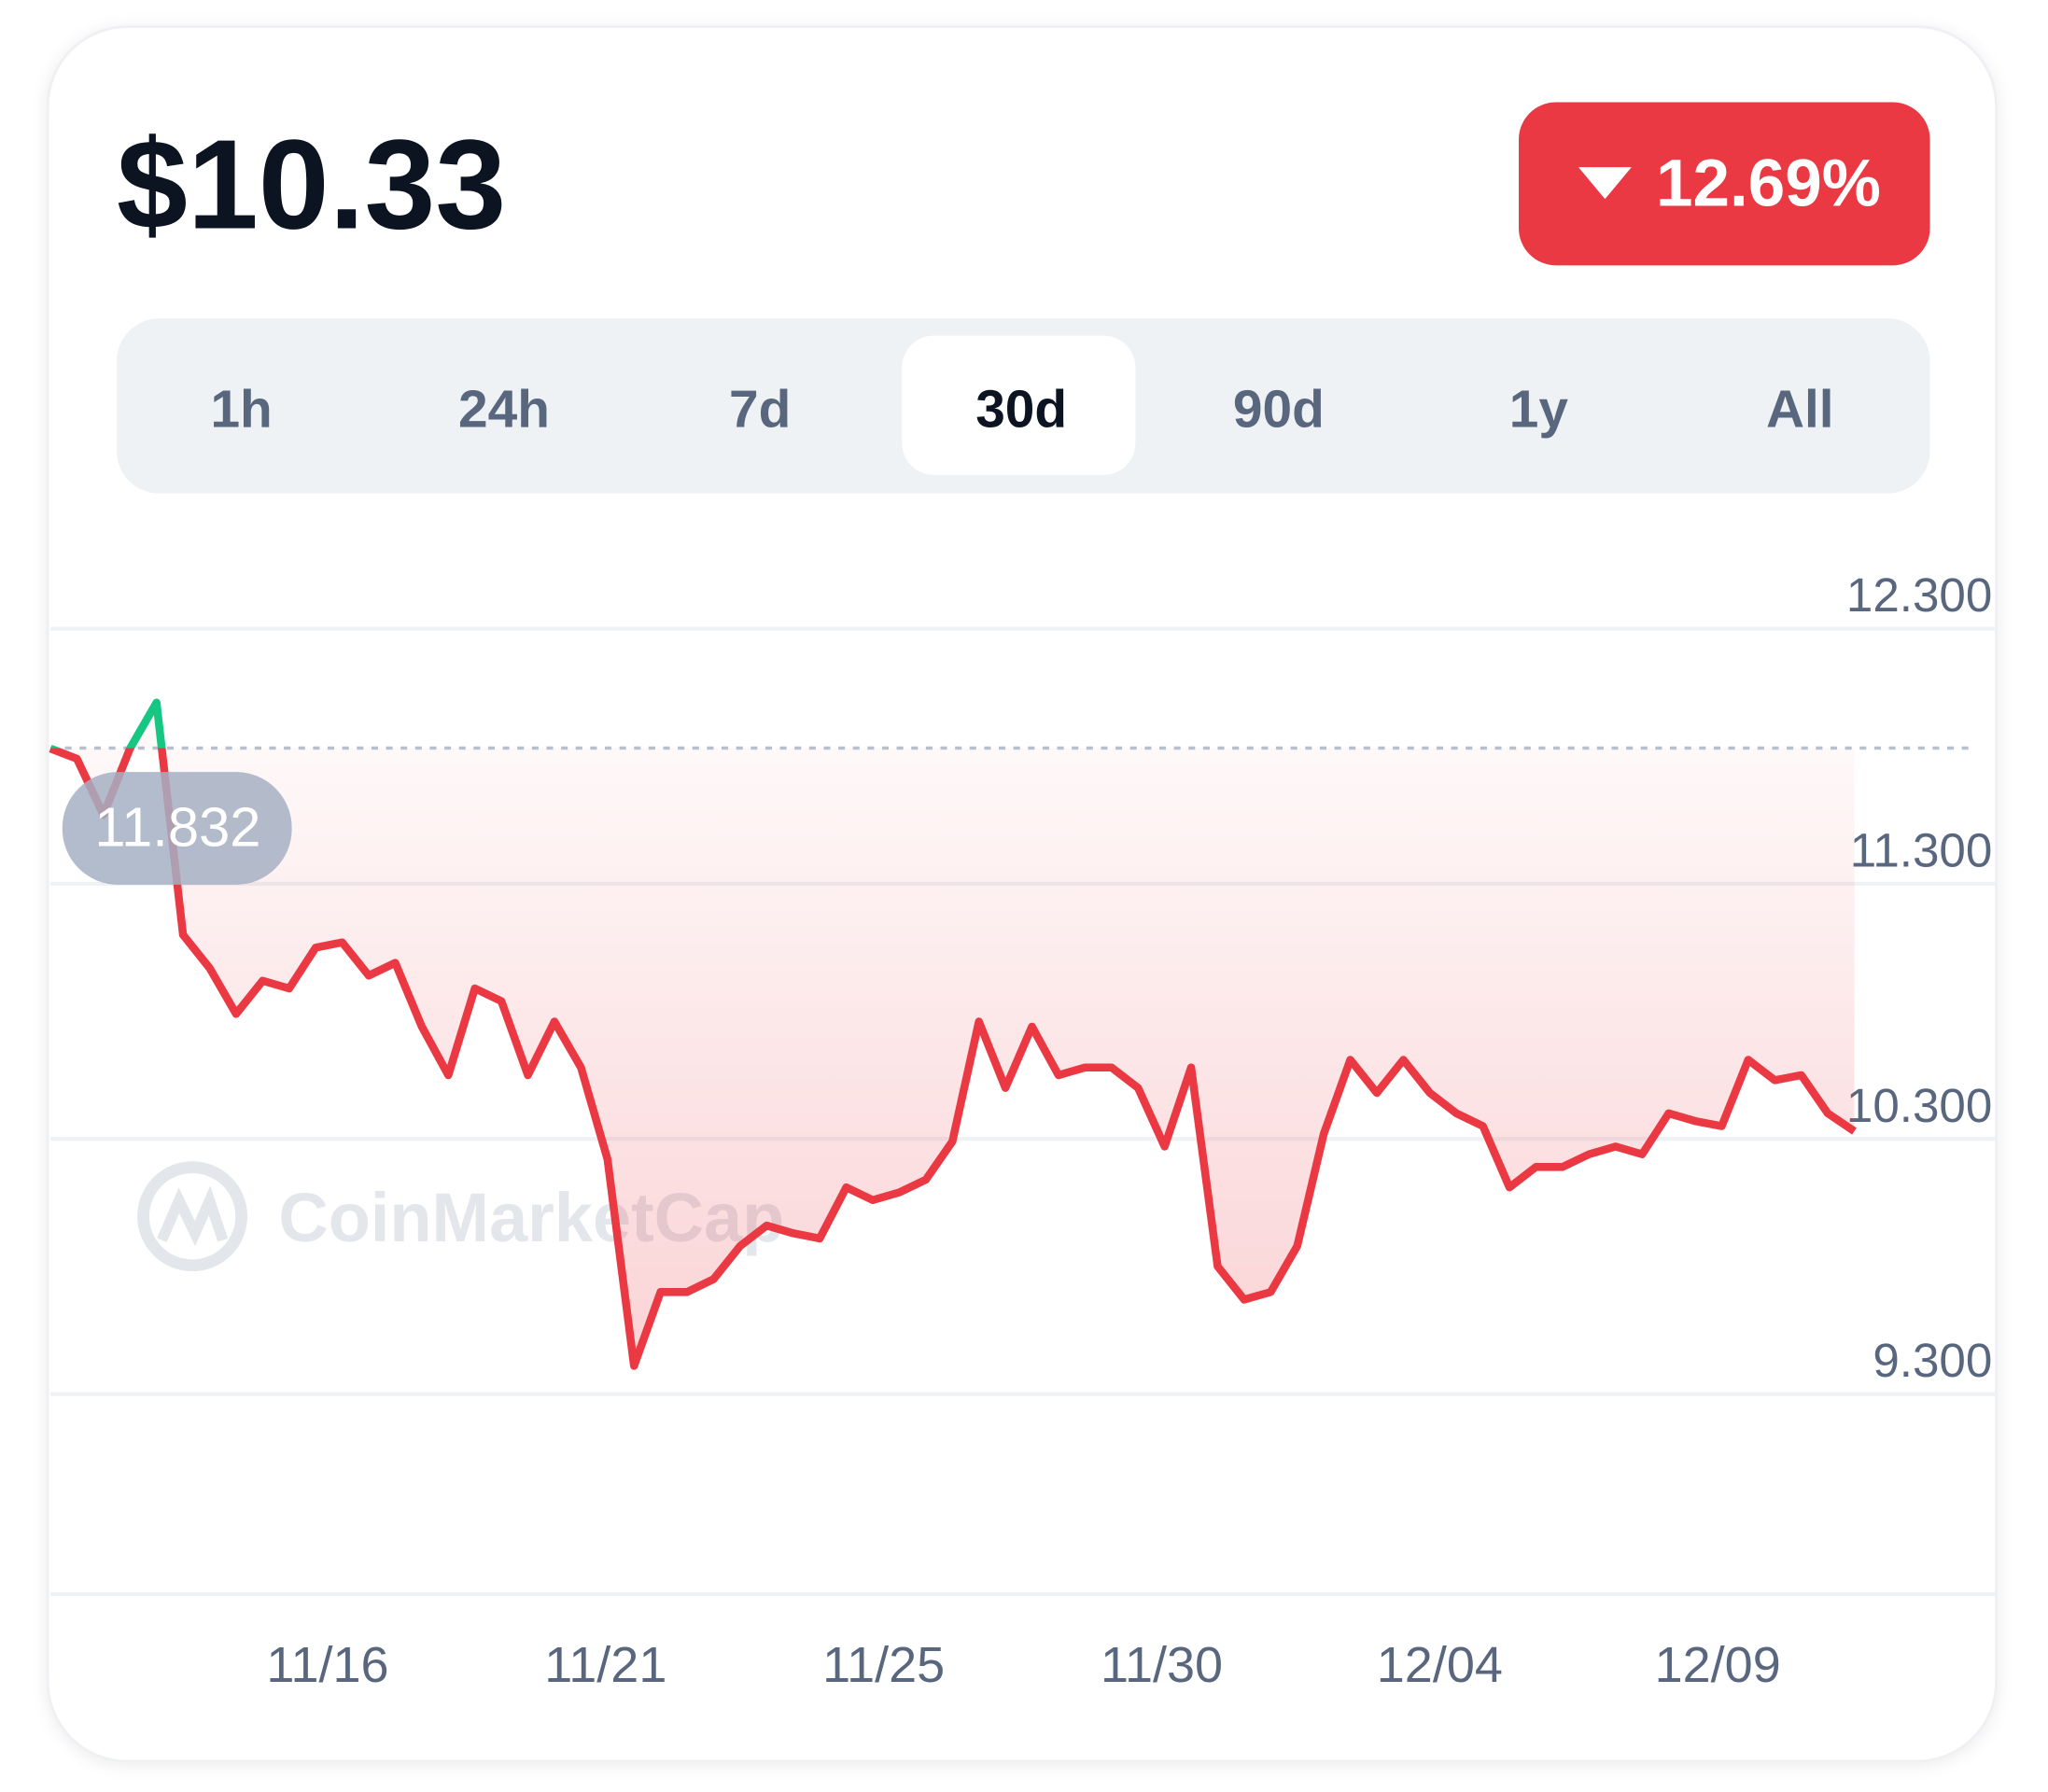  What do you see at coordinates (1768, 183) in the screenshot?
I see `change-label: 12.69%` at bounding box center [1768, 183].